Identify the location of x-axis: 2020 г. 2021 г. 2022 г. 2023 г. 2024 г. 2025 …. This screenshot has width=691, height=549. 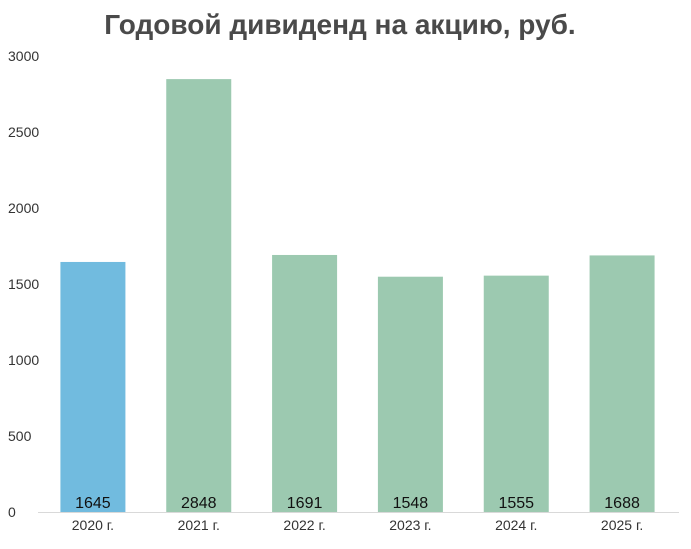
(357, 525).